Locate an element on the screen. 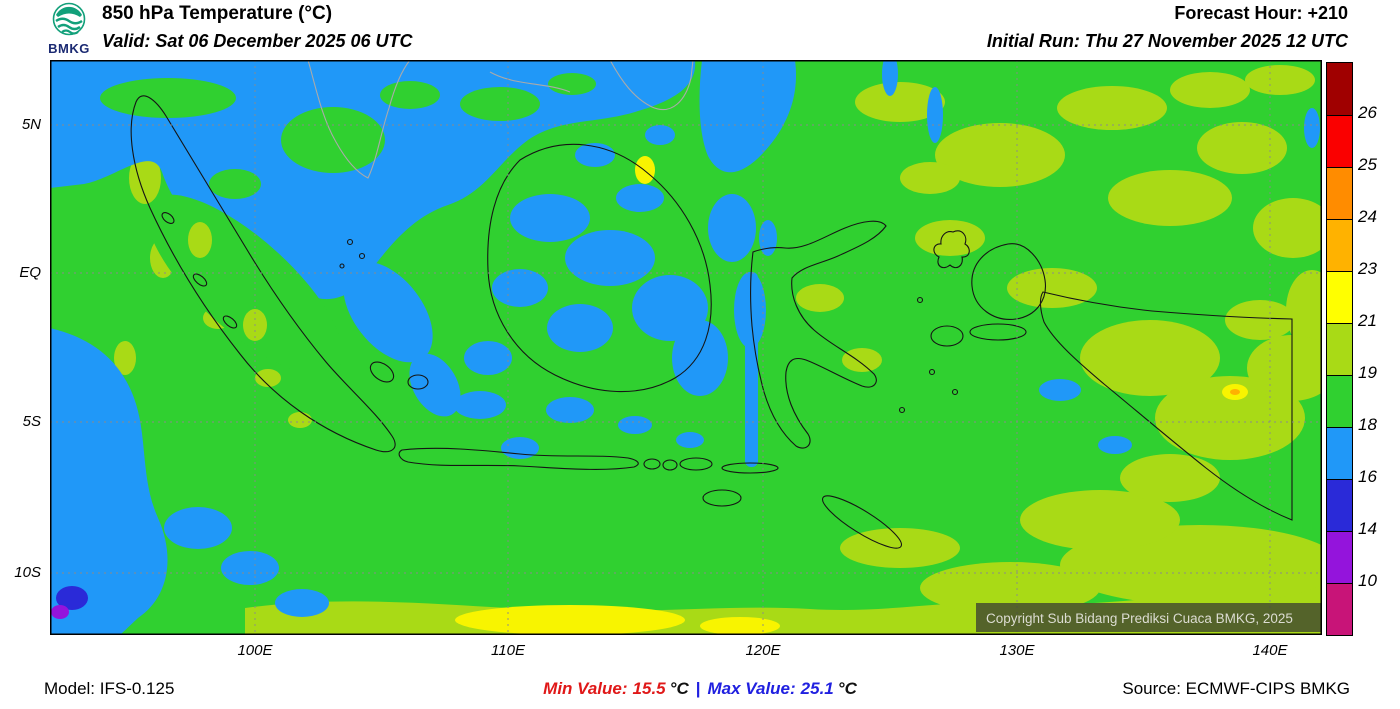 This screenshot has width=1400, height=709. min-value: 15.5 is located at coordinates (649, 688).